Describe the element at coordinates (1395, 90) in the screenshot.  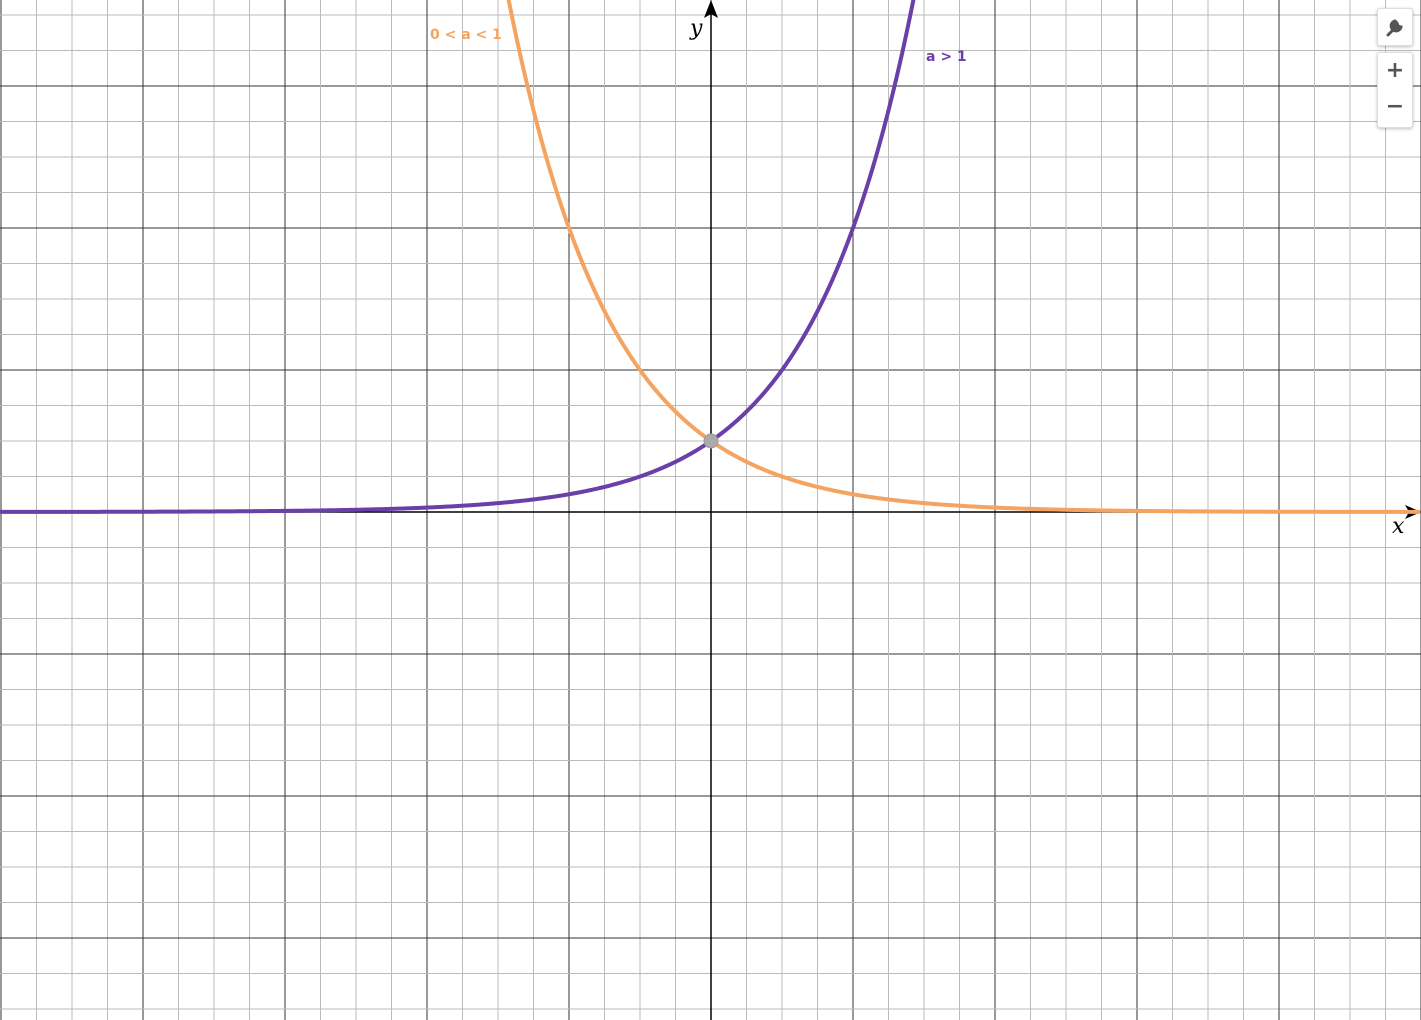
I see `zoom-controls: + −` at that location.